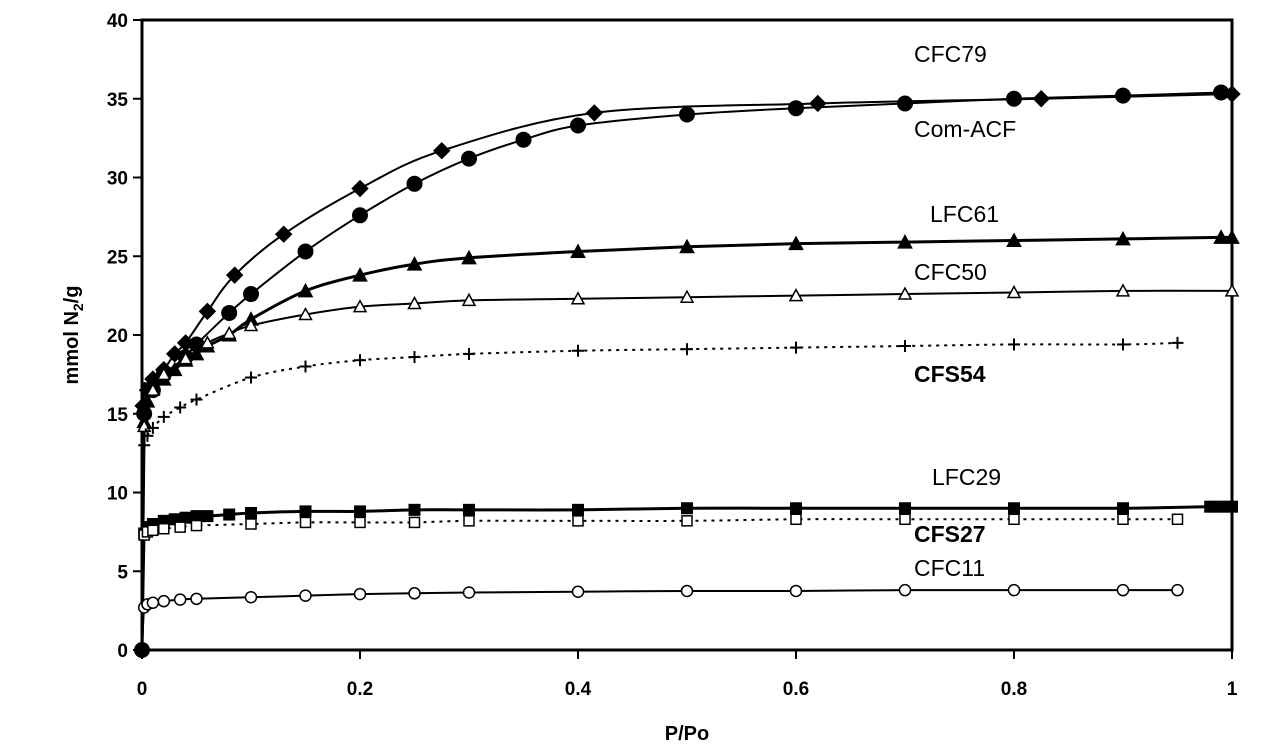  What do you see at coordinates (1232, 689) in the screenshot?
I see `x-tick-label: 1` at bounding box center [1232, 689].